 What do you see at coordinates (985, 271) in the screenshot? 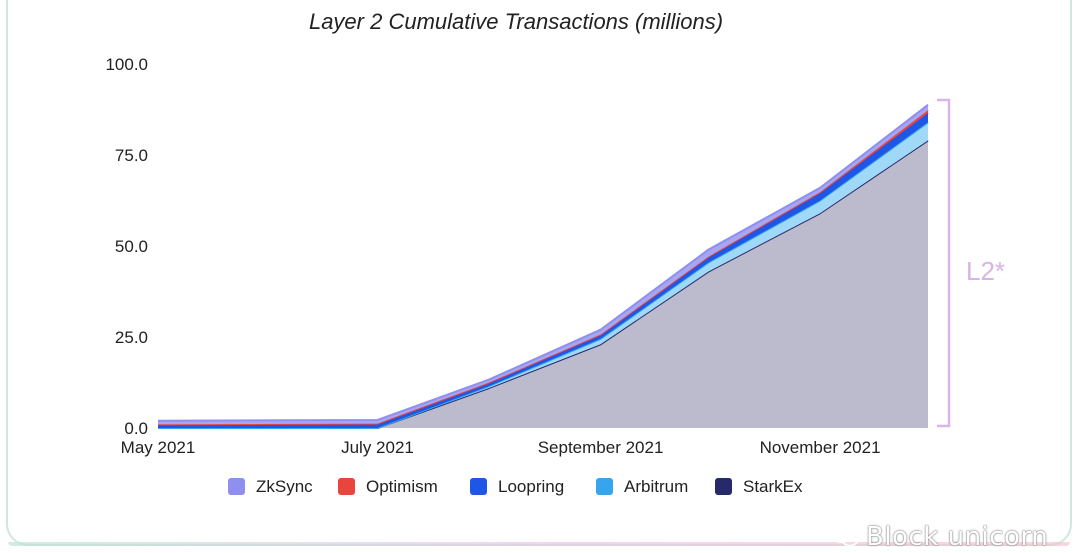
I see `bracket-label: L2*` at bounding box center [985, 271].